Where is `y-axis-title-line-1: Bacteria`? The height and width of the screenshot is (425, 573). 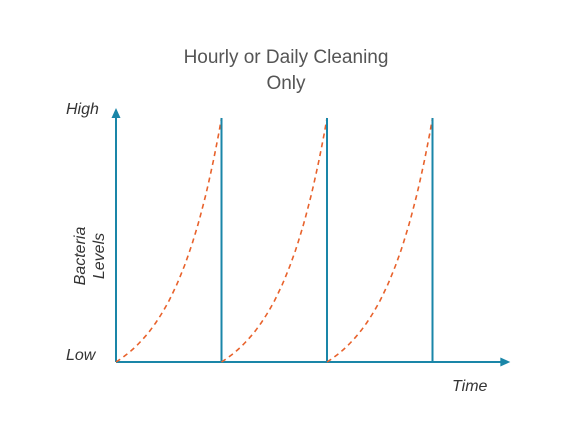 y-axis-title-line-1: Bacteria is located at coordinates (80, 256).